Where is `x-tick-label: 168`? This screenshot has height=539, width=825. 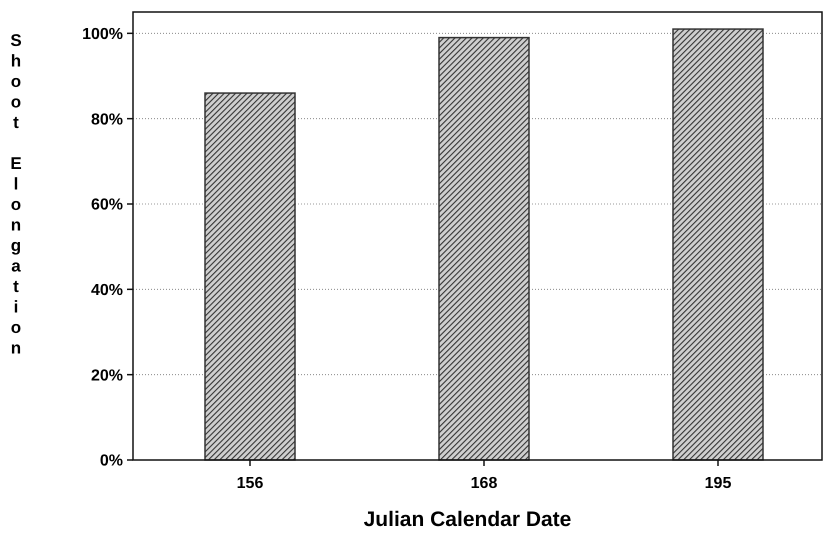
x-tick-label: 168 is located at coordinates (484, 483).